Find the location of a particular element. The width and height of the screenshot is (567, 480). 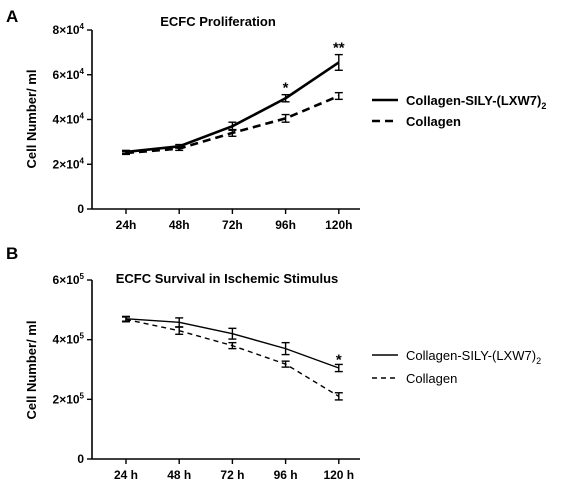

panel-b-x-tick-label: 96 h is located at coordinates (286, 474).